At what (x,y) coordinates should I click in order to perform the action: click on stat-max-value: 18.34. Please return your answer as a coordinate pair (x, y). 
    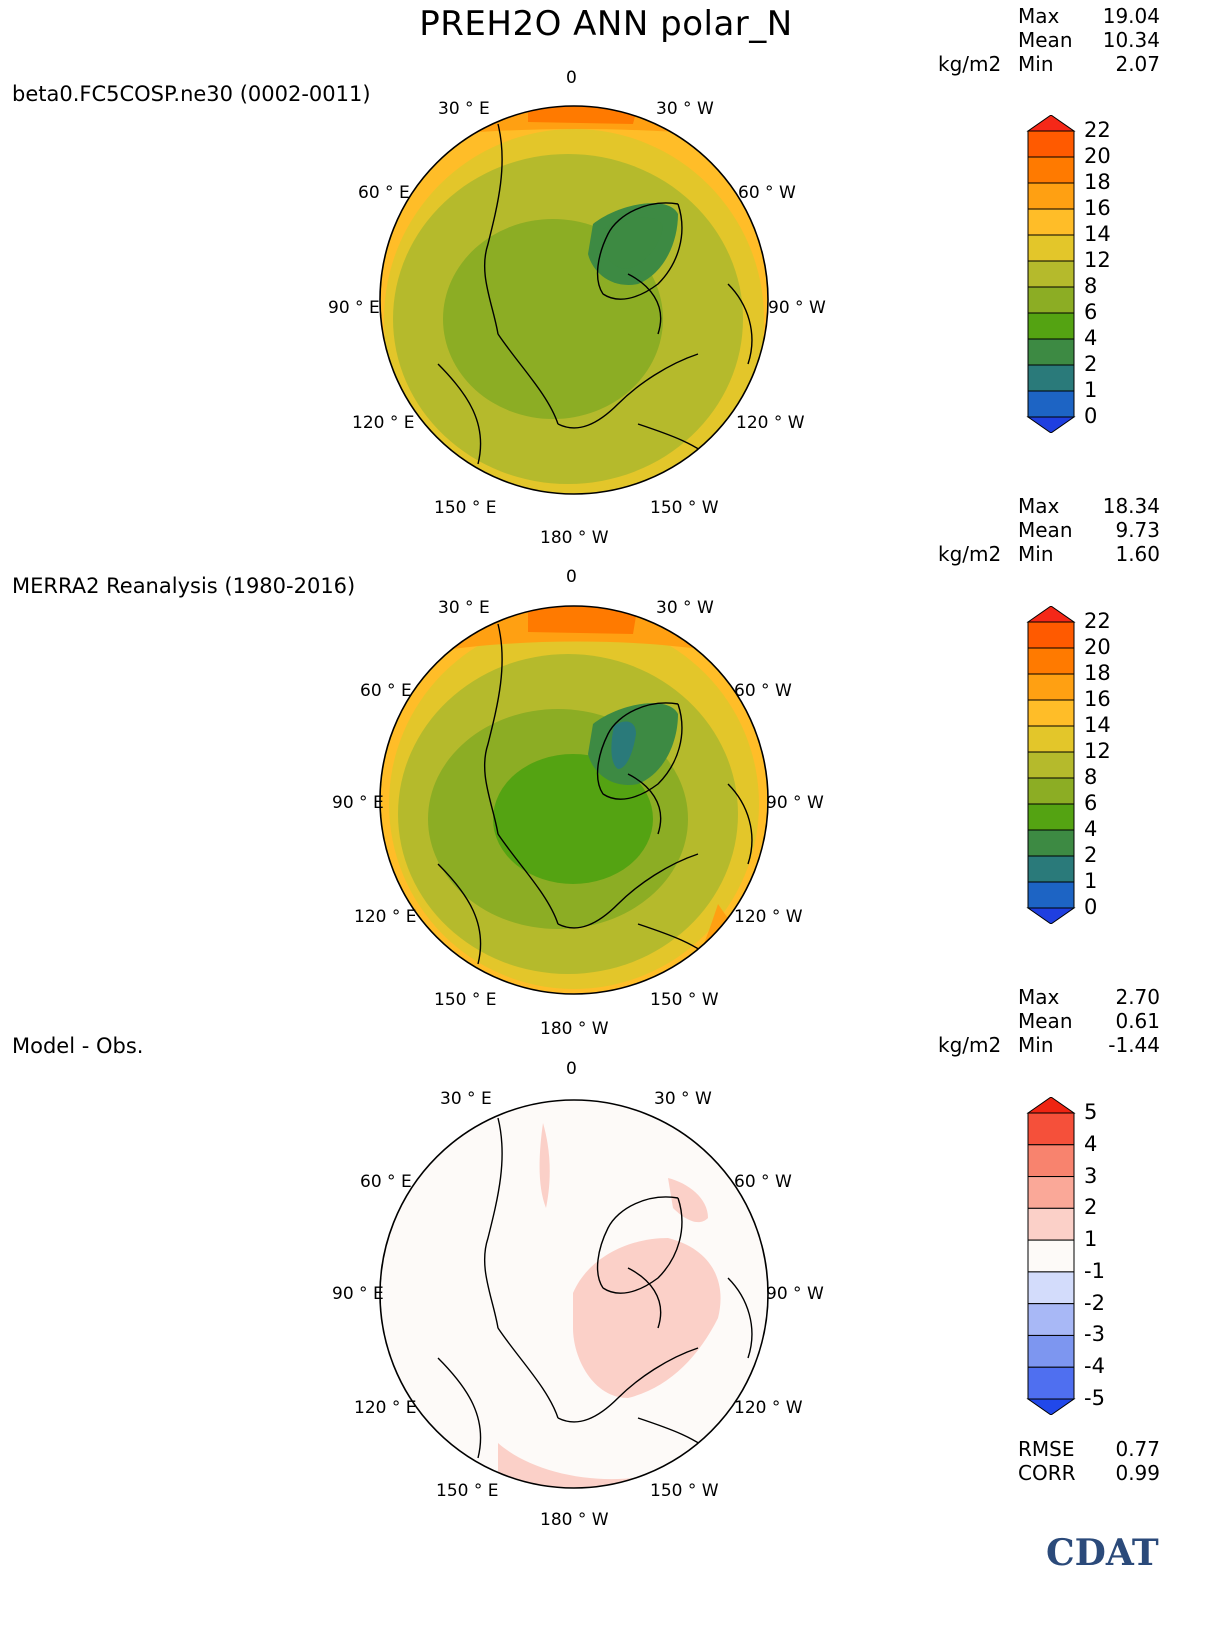
    Looking at the image, I should click on (1131, 506).